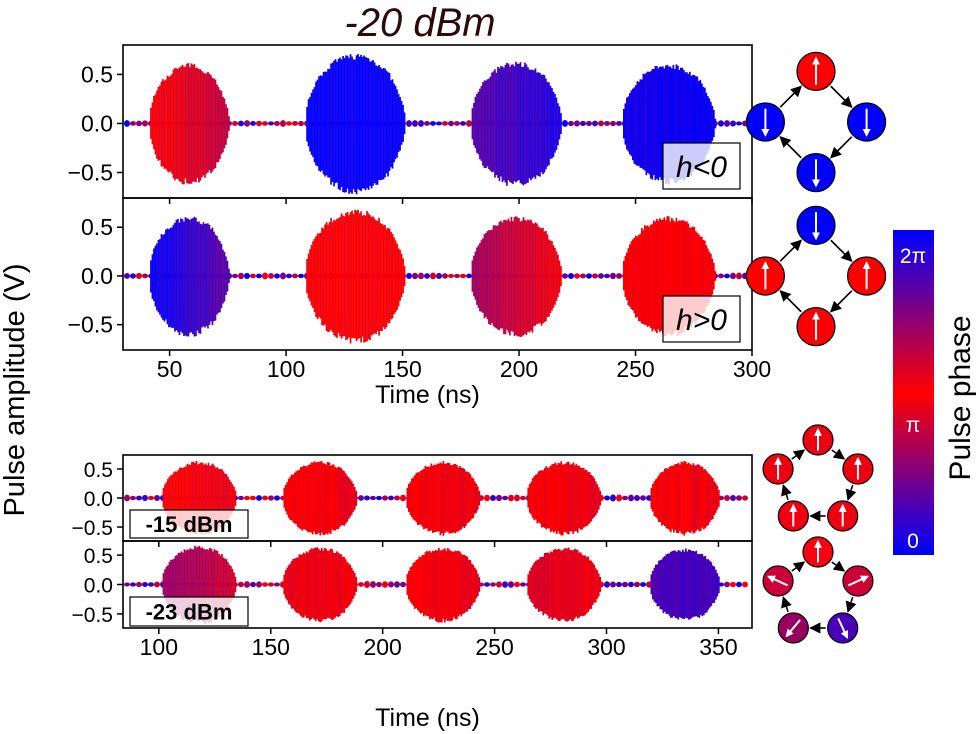 This screenshot has height=734, width=979. Describe the element at coordinates (935, 392) in the screenshot. I see `colorbar: 2π π 0 Pulse phase` at that location.